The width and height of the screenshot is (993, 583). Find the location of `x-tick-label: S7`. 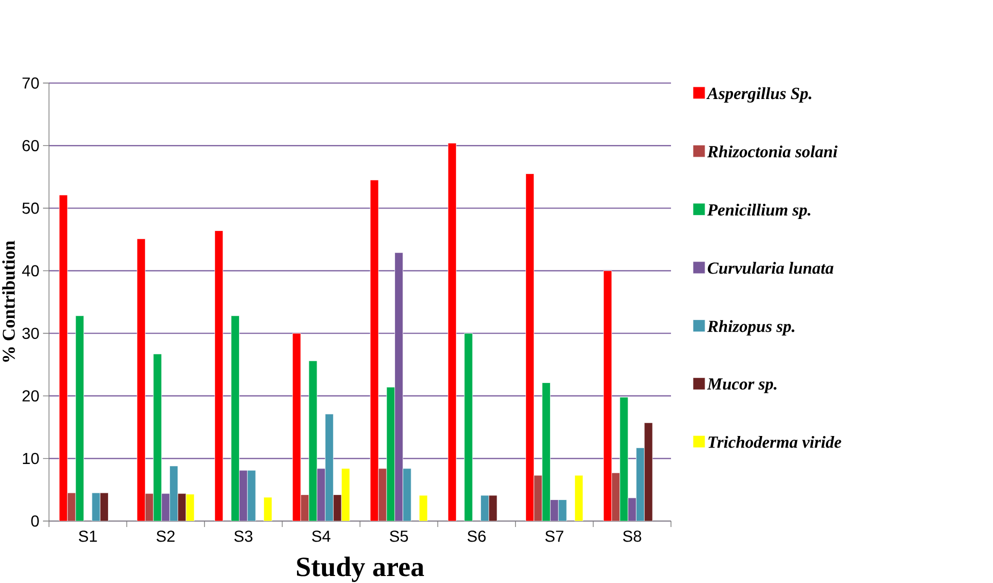

x-tick-label: S7 is located at coordinates (554, 536).